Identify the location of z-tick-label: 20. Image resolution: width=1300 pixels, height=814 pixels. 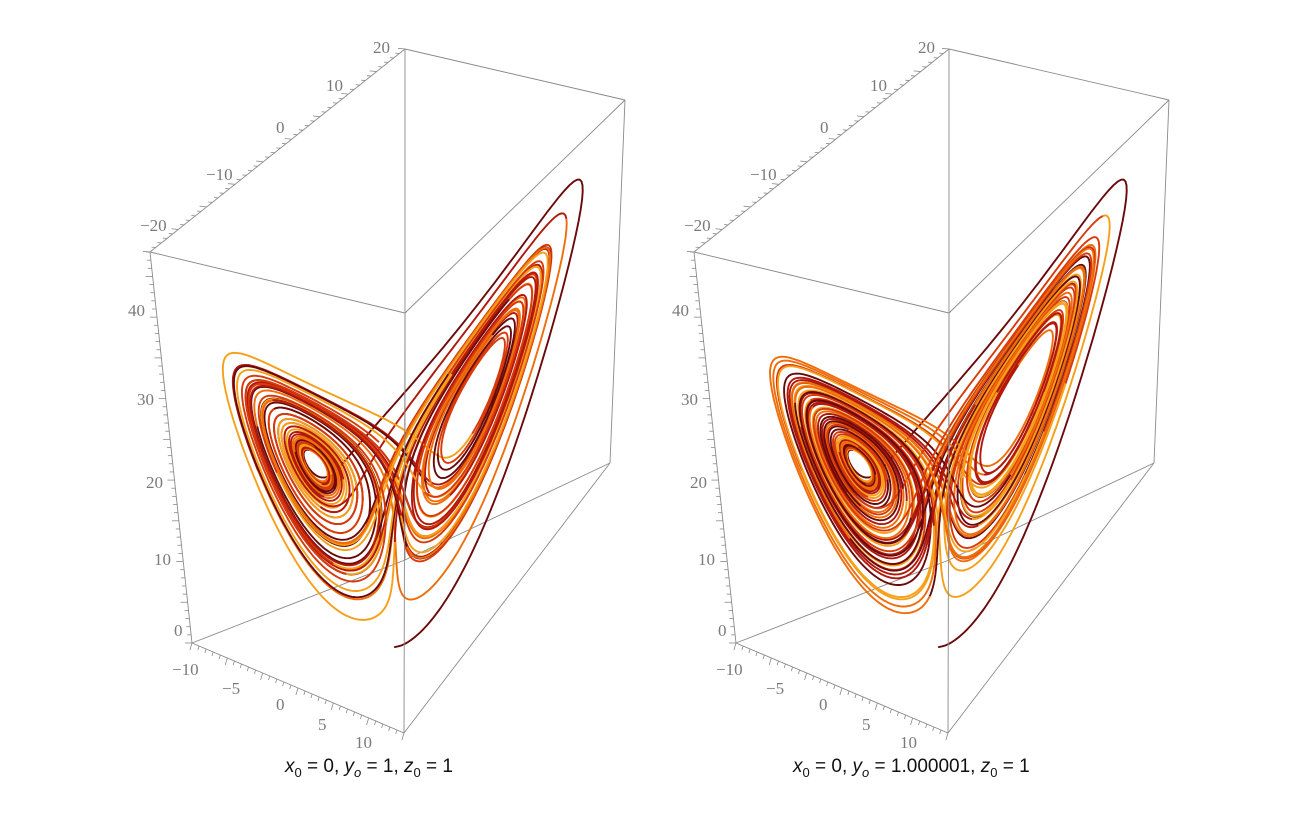
(698, 482).